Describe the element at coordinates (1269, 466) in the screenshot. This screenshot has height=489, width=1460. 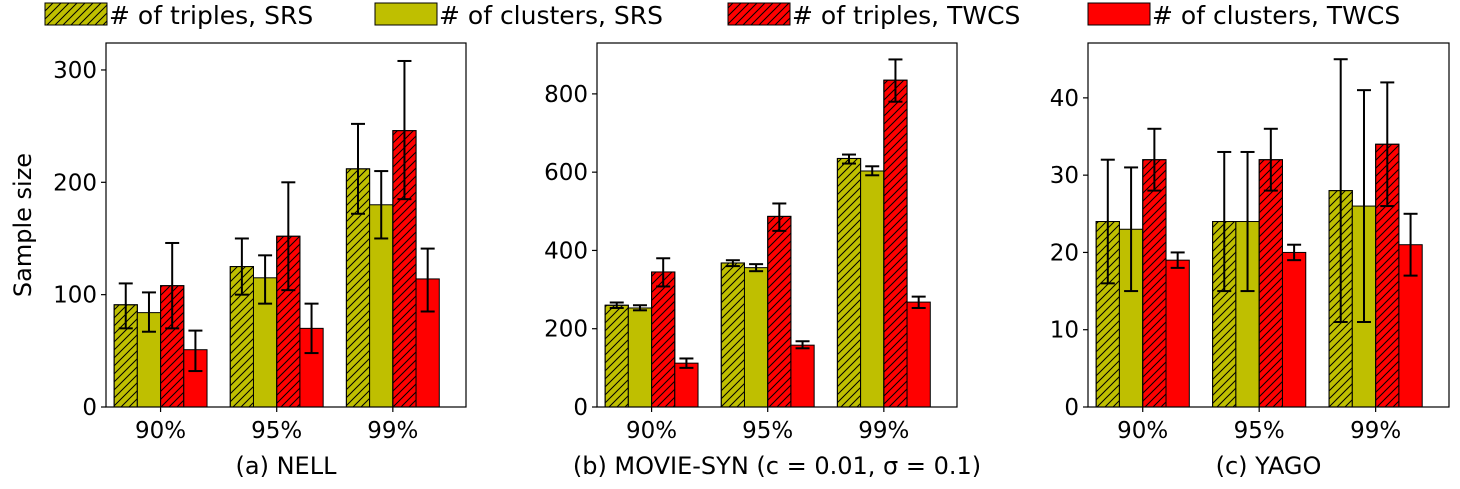
I see `panel-title: (c) YAGO` at that location.